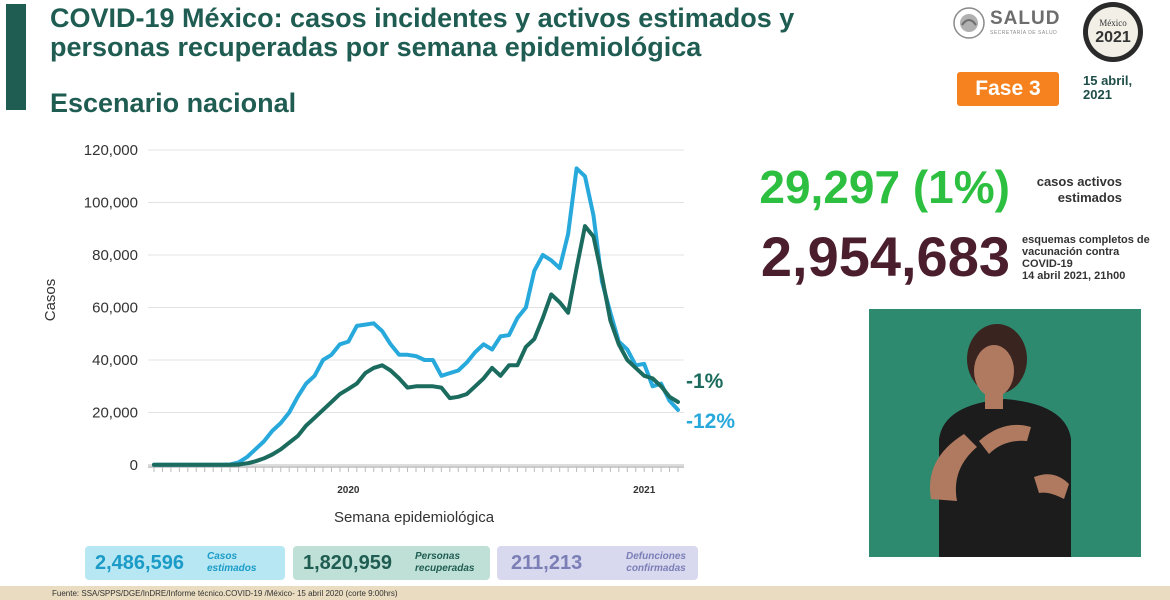 This screenshot has width=1170, height=600. I want to click on y-tick-label: 20,000, so click(115, 413).